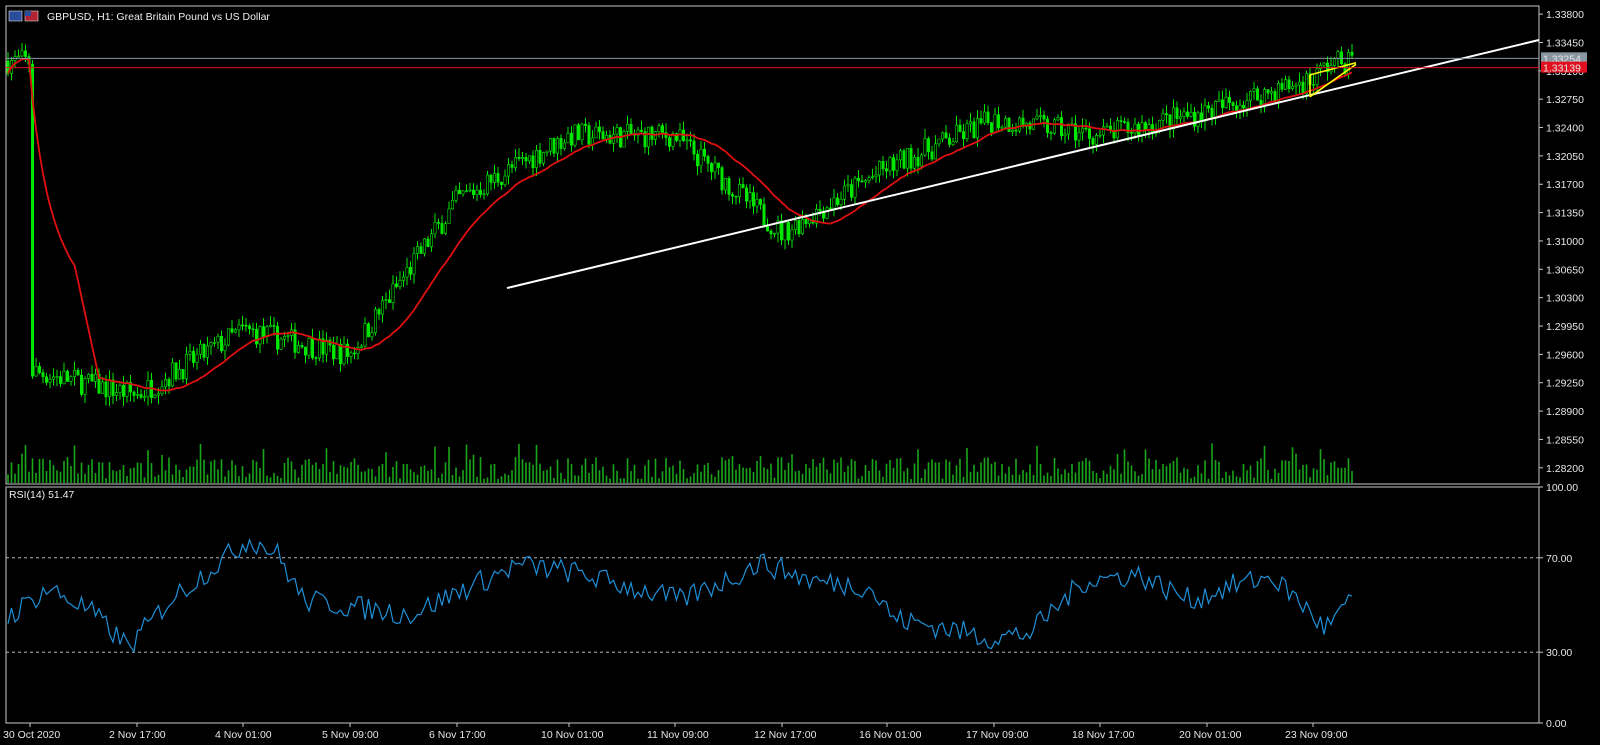 This screenshot has width=1600, height=745. I want to click on bid-price-badge-box, so click(1564, 58).